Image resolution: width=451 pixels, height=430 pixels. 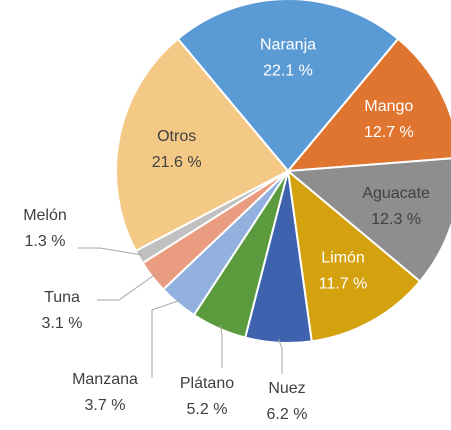 I want to click on value-label: 22.1 %, so click(x=288, y=71).